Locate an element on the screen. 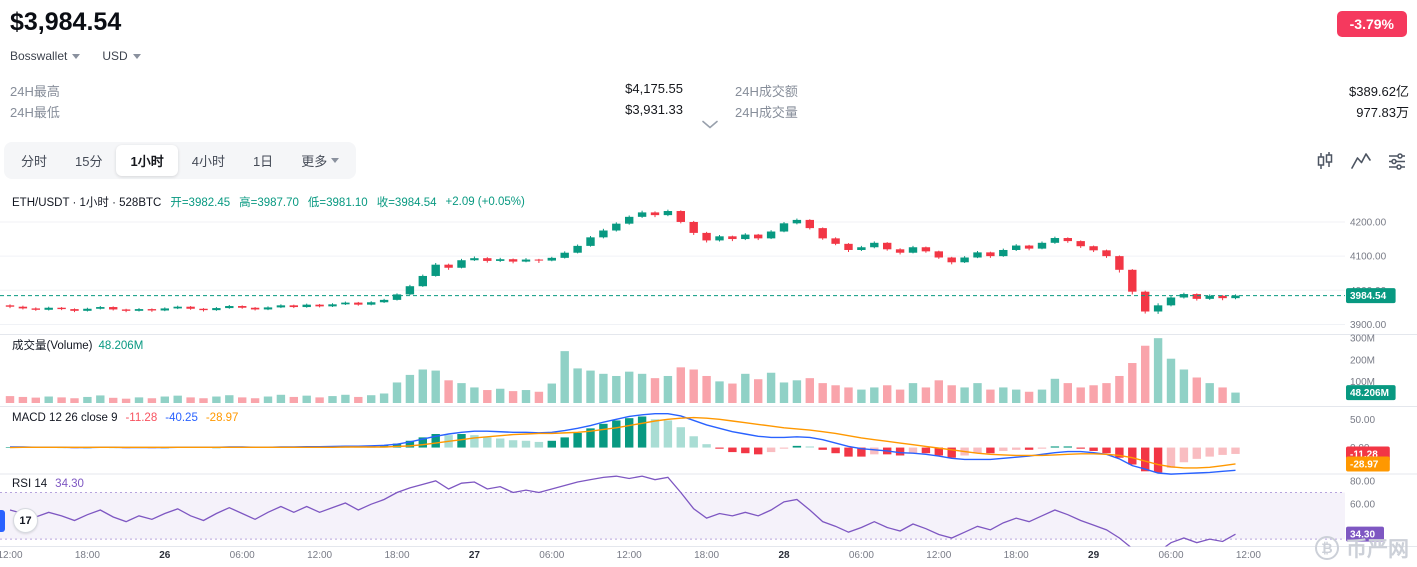  tab-more: 更多 is located at coordinates (320, 160).